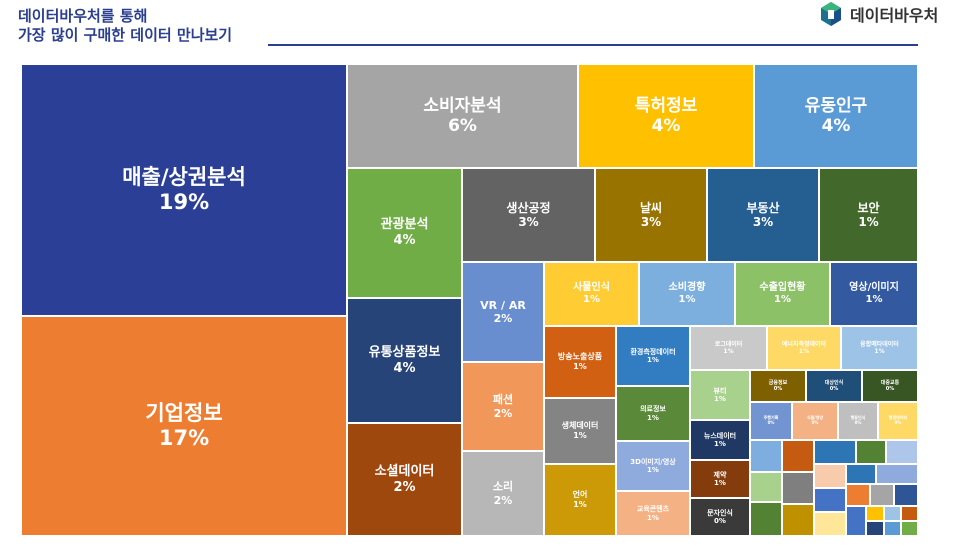  Describe the element at coordinates (653, 409) in the screenshot. I see `treemap-cell-label: 의료정보` at that location.